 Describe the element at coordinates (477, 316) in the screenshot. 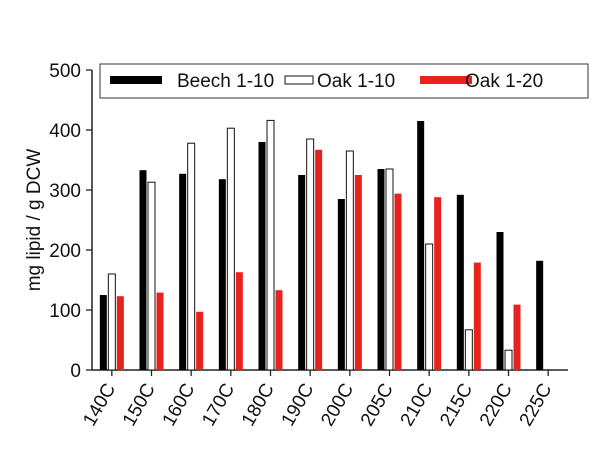

I see `bar-oak-1-20-215c` at that location.